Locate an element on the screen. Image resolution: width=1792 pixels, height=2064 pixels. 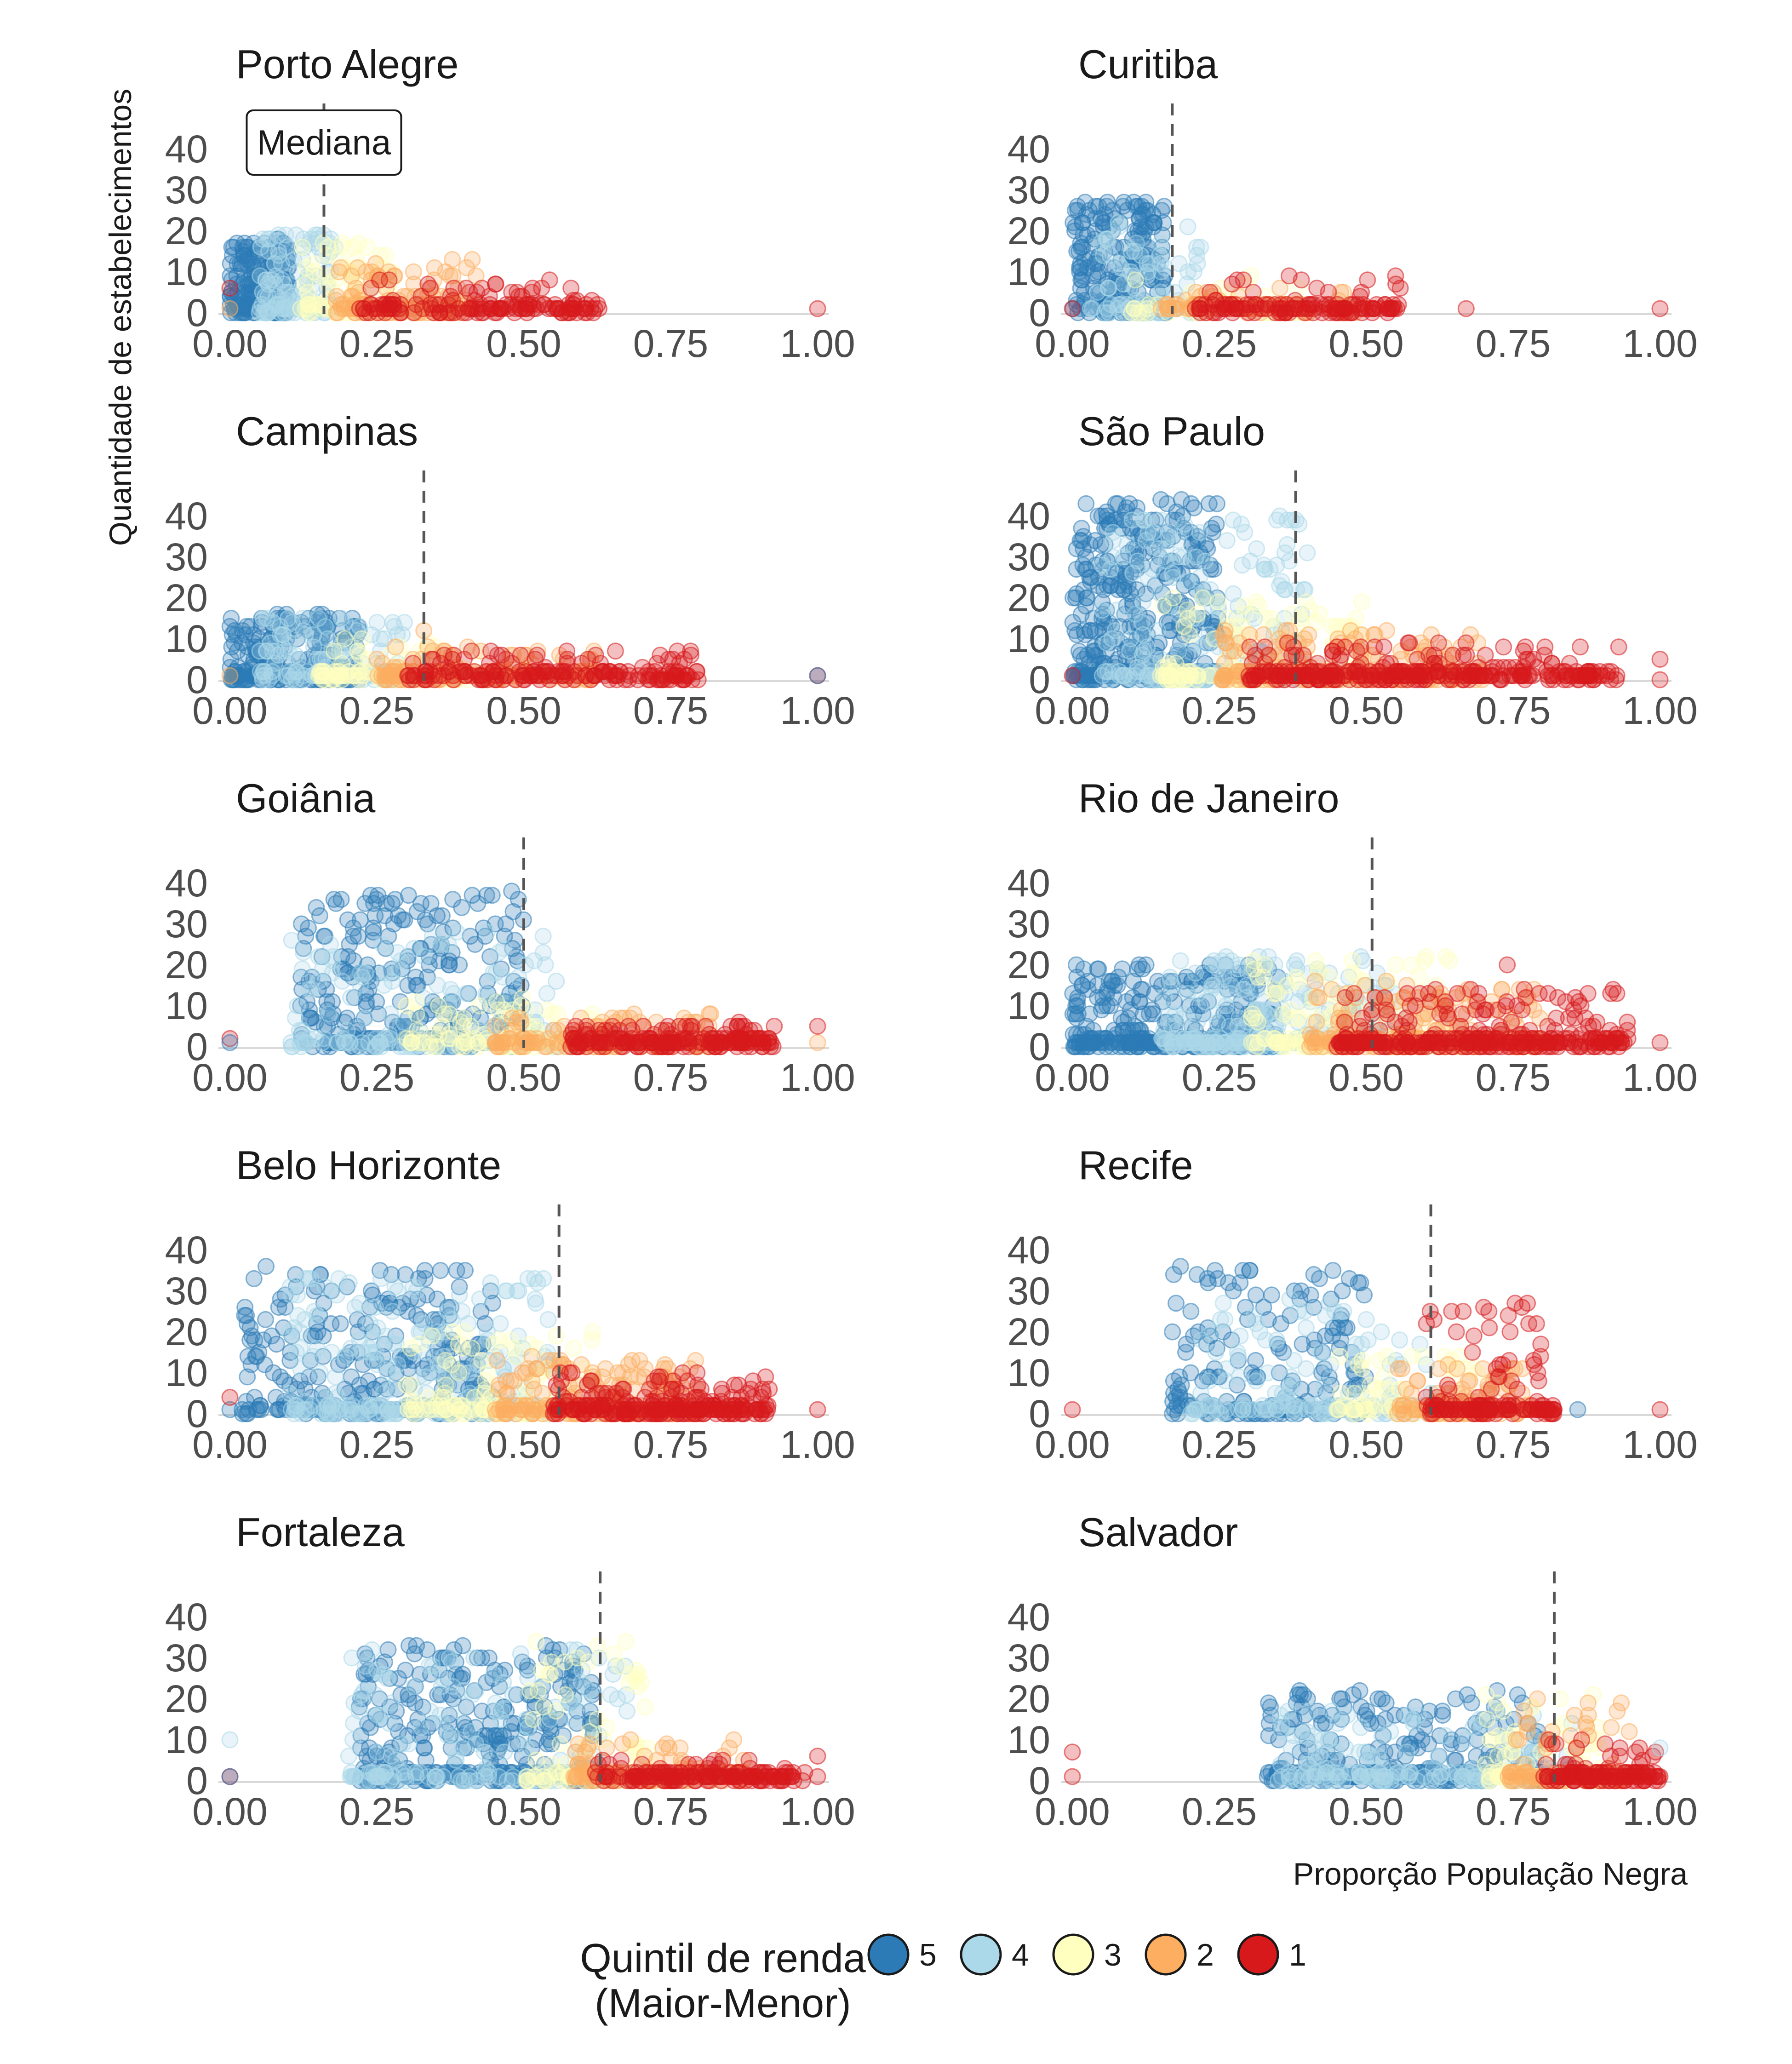
y-tick-label: 20 is located at coordinates (186, 230).